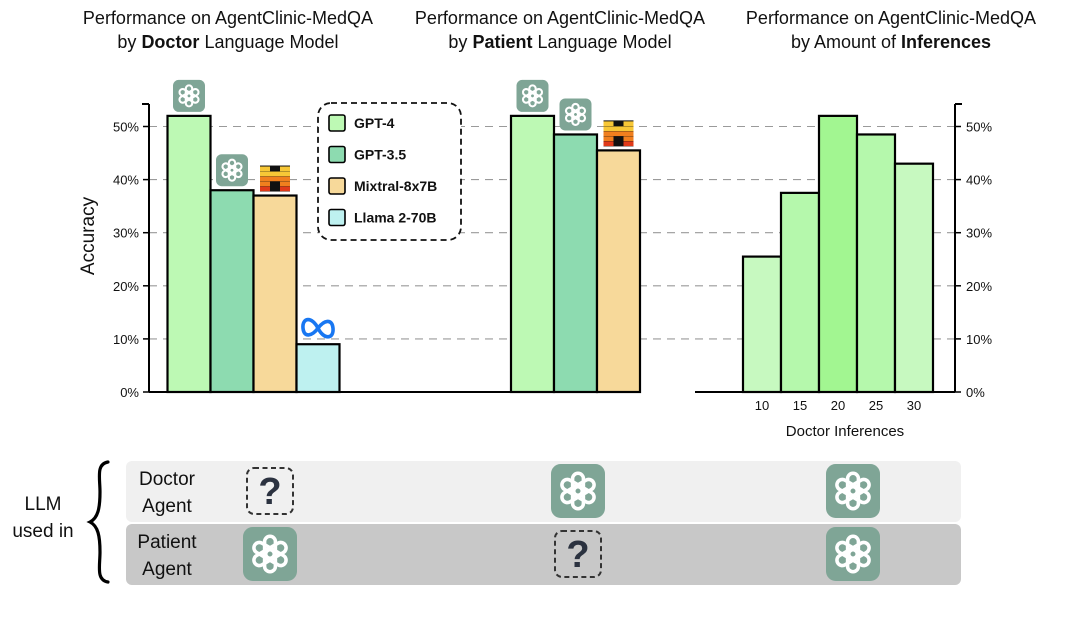 This screenshot has height=640, width=1072. I want to click on left-tick-label: 10%, so click(126, 339).